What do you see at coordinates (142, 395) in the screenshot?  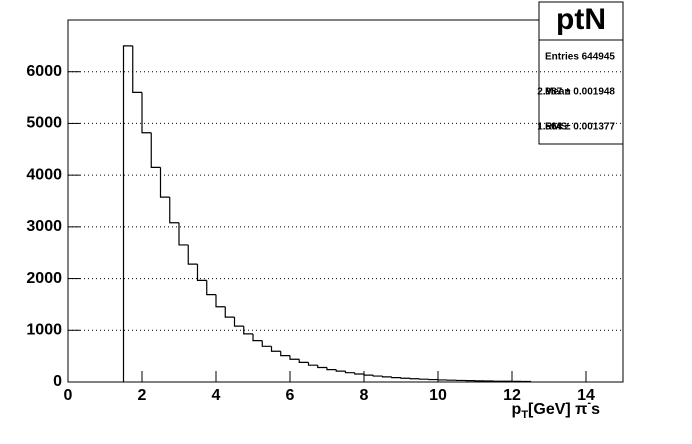 I see `x-tick-label: 2` at bounding box center [142, 395].